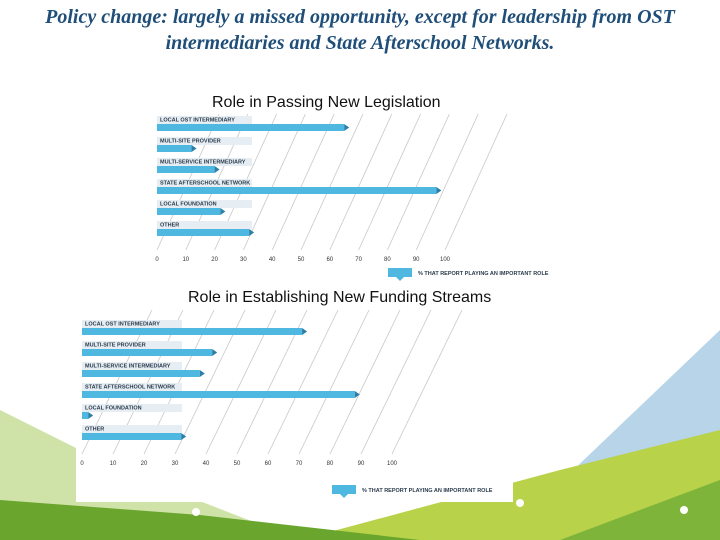 The image size is (720, 540). What do you see at coordinates (326, 102) in the screenshot?
I see `chart-title-legislation: Role in Passing New Legislation` at bounding box center [326, 102].